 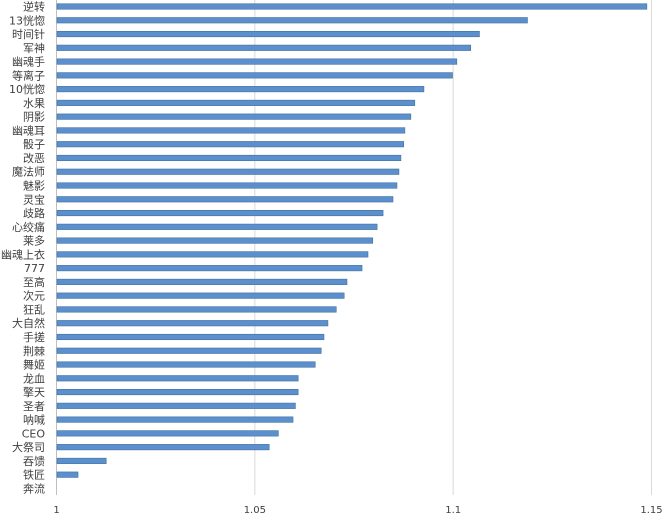 I want to click on category-label: 呐喊, so click(x=34, y=420).